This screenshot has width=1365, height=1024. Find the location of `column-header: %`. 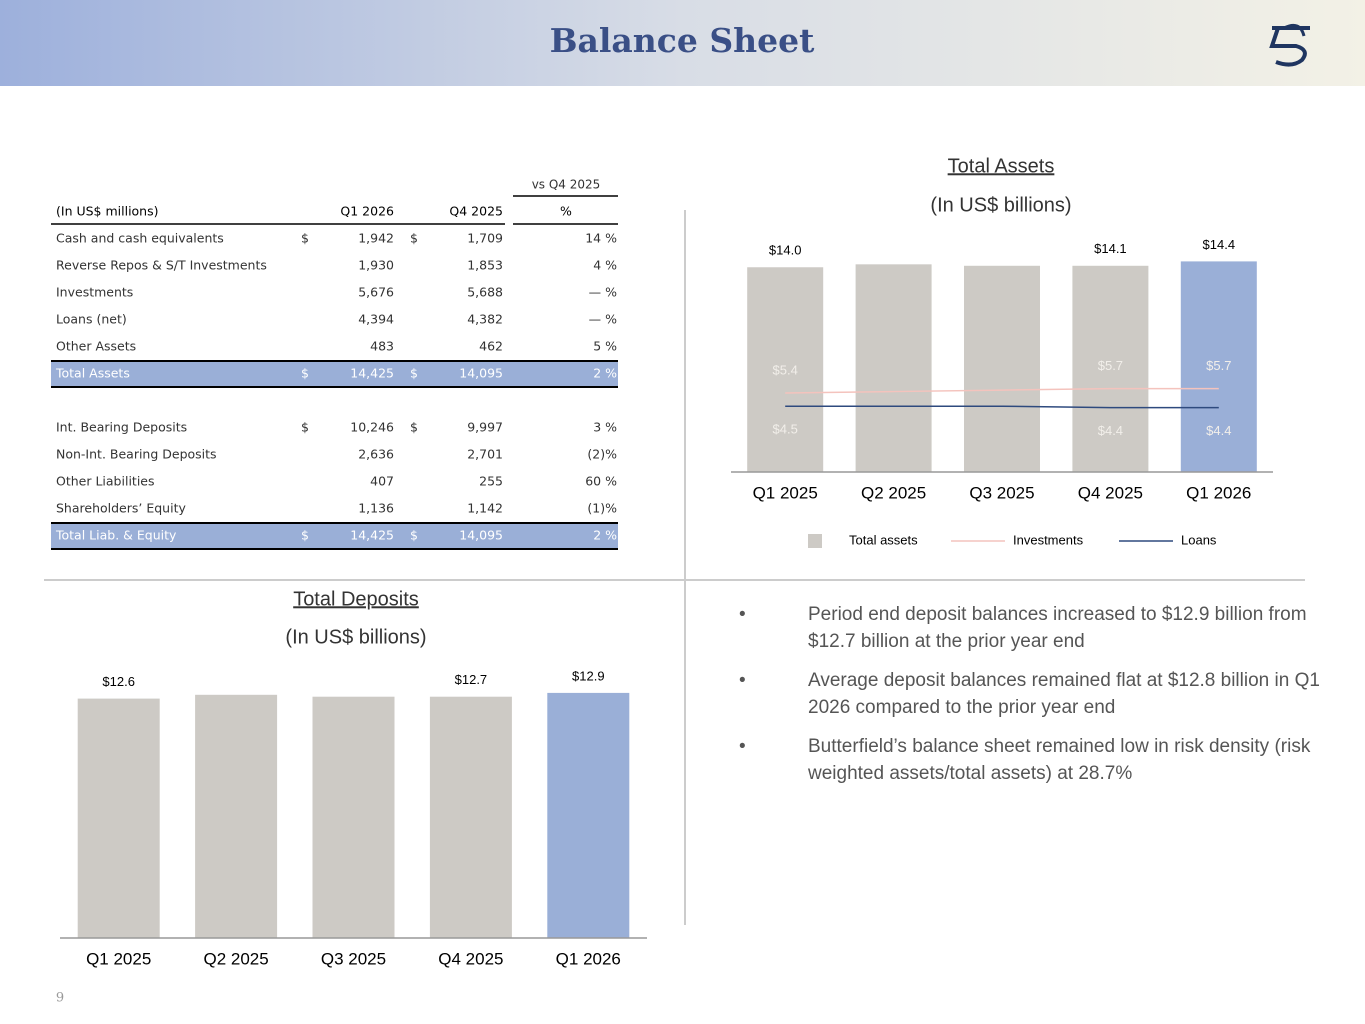

column-header: % is located at coordinates (566, 211).